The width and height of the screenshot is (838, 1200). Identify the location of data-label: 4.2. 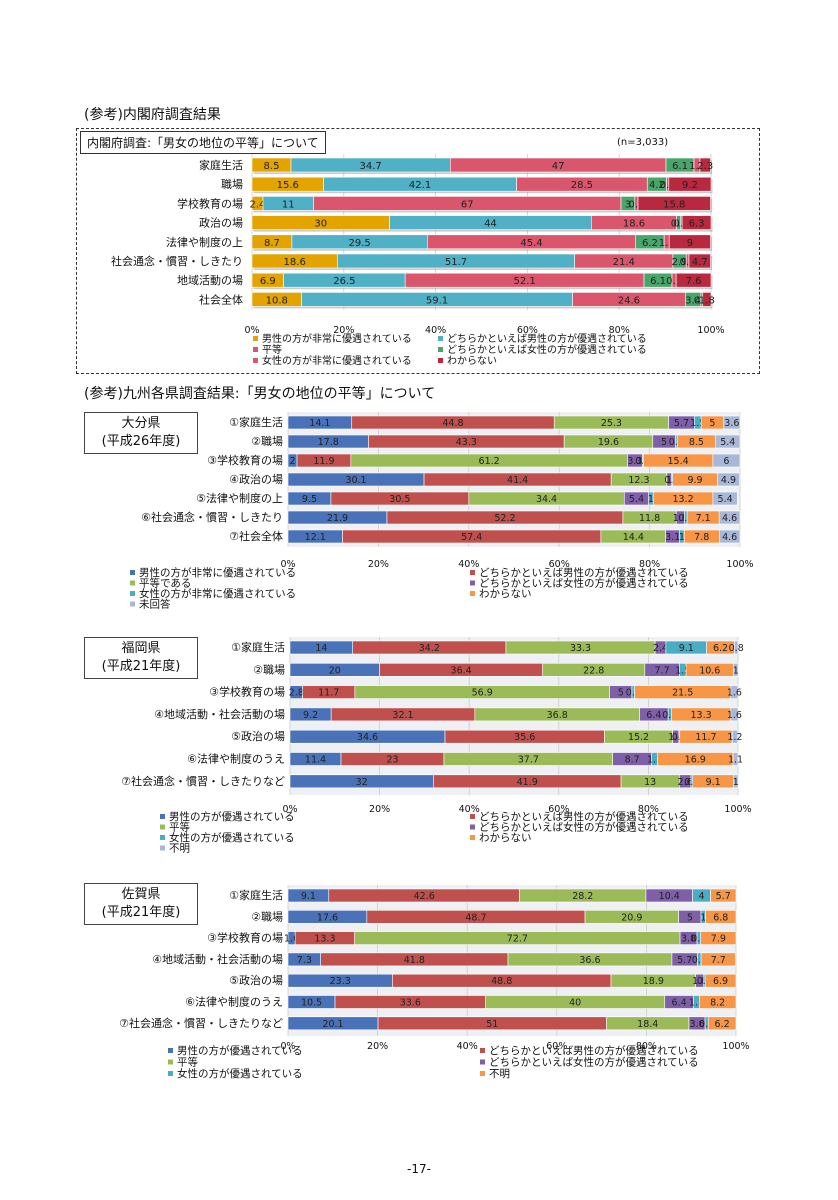
(657, 185).